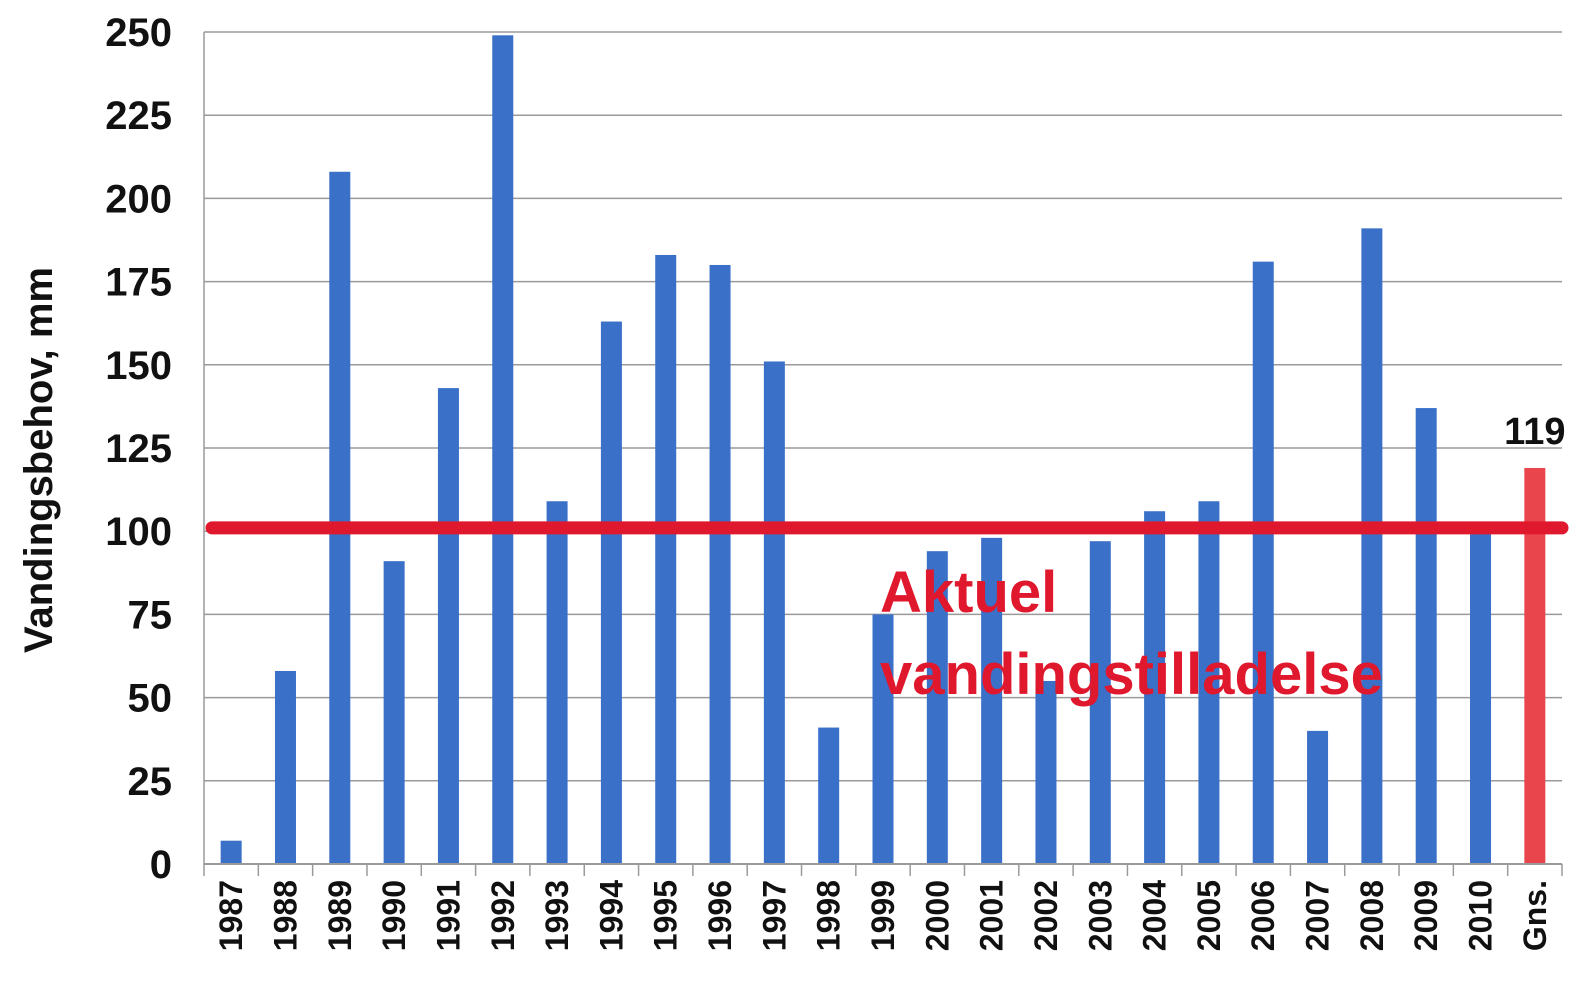 This screenshot has width=1589, height=990. Describe the element at coordinates (937, 707) in the screenshot. I see `bar-2000` at that location.